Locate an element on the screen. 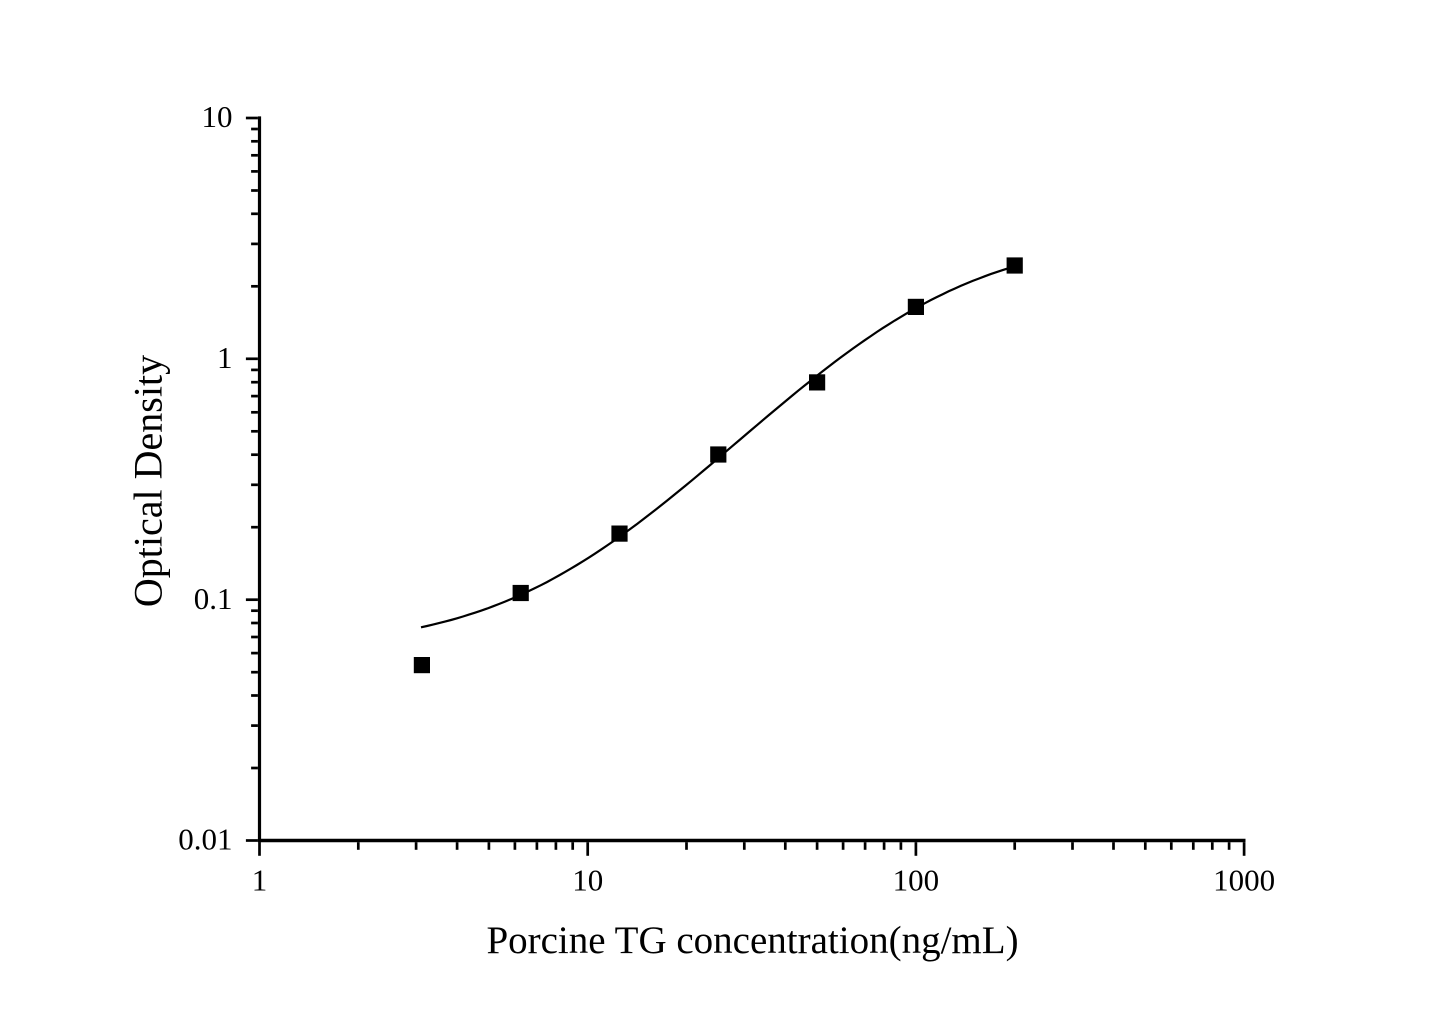  svg-text: 0.1 is located at coordinates (213, 598).